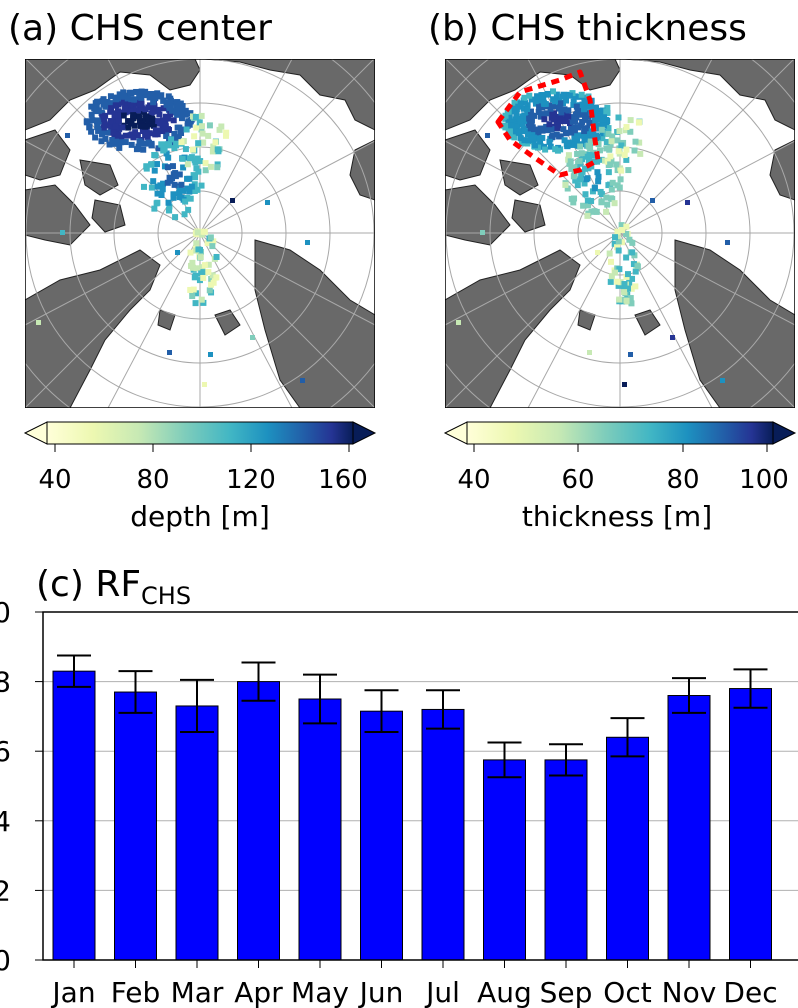 This screenshot has height=1008, width=798. Describe the element at coordinates (784, 433) in the screenshot. I see `colorbar-extend-high` at that location.